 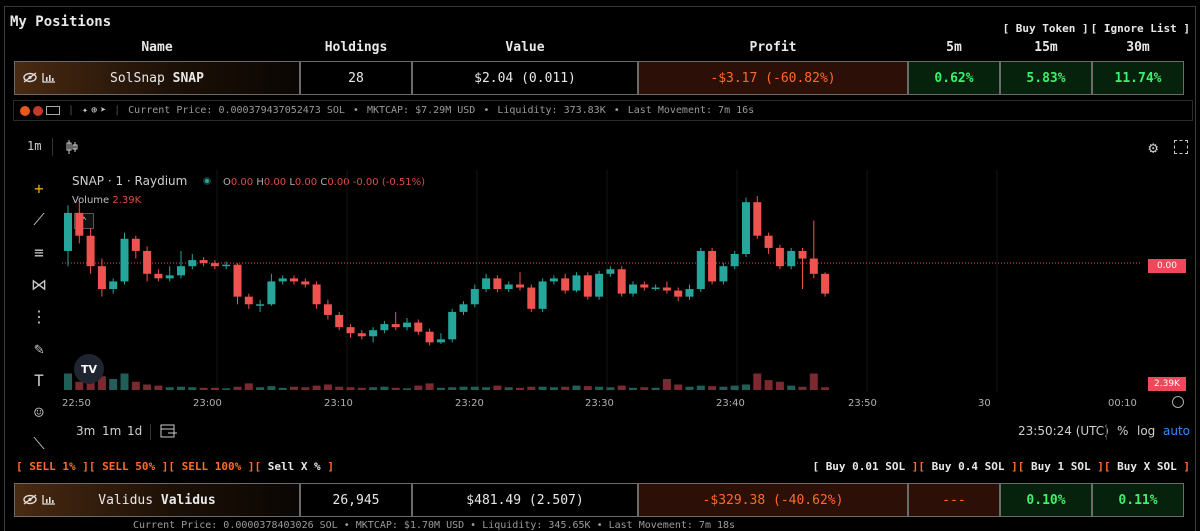 I want to click on crosshair-icon: +, so click(x=39, y=188).